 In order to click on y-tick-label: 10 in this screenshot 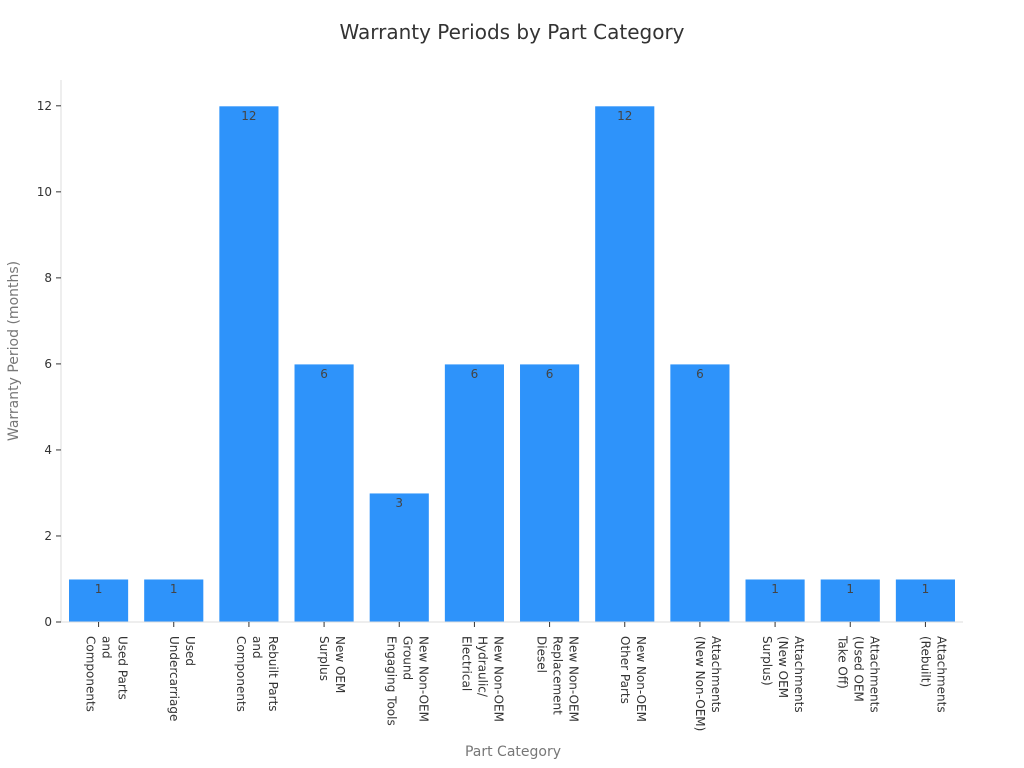, I will do `click(44, 192)`.